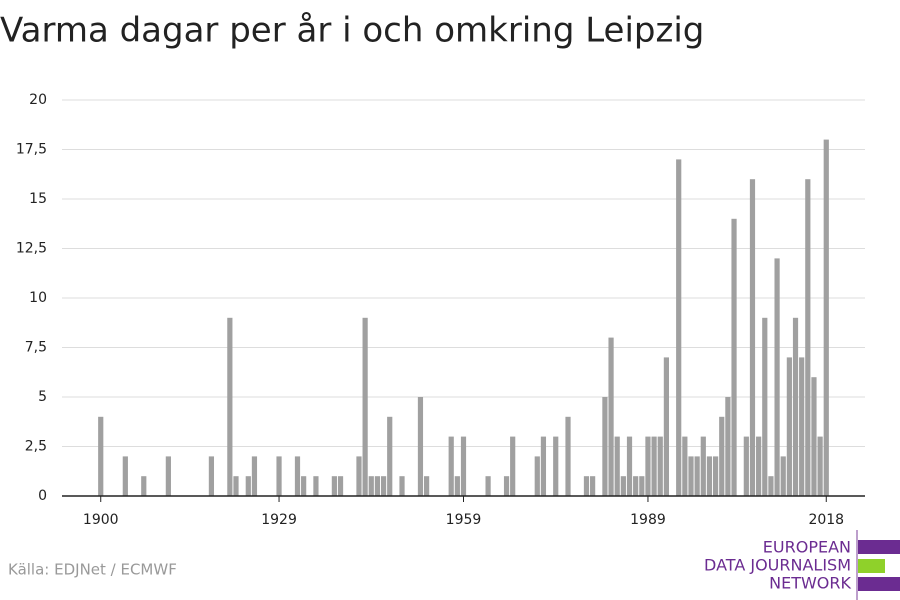  What do you see at coordinates (42, 496) in the screenshot?
I see `y-tick-label: 0` at bounding box center [42, 496].